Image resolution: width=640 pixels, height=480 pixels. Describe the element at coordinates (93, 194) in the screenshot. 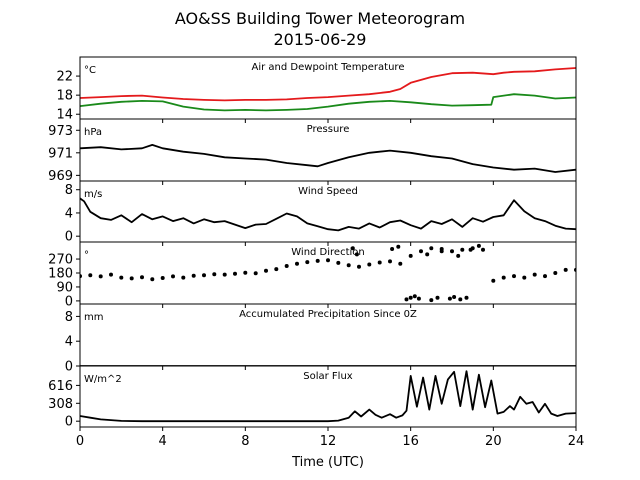

I see `panel-unit: m/s` at that location.